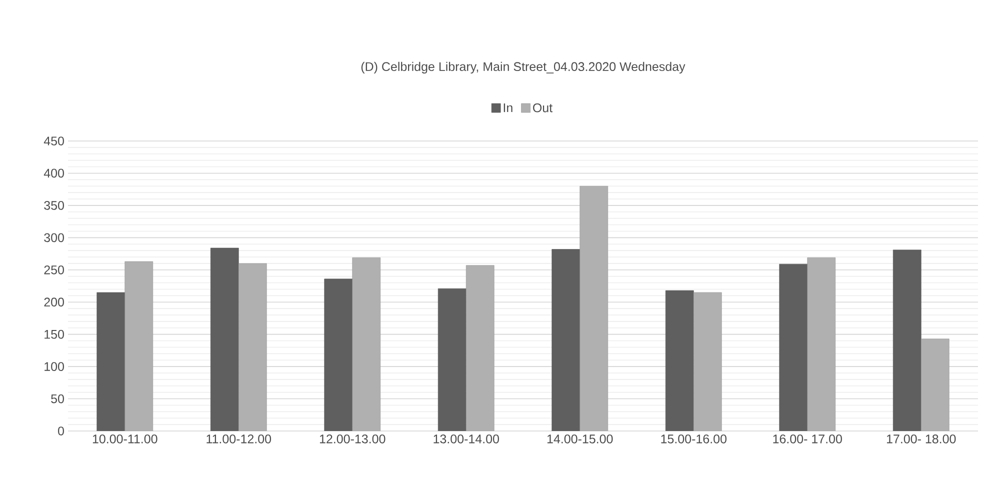  What do you see at coordinates (239, 439) in the screenshot?
I see `x-tick-label: 11.00-12.00` at bounding box center [239, 439].